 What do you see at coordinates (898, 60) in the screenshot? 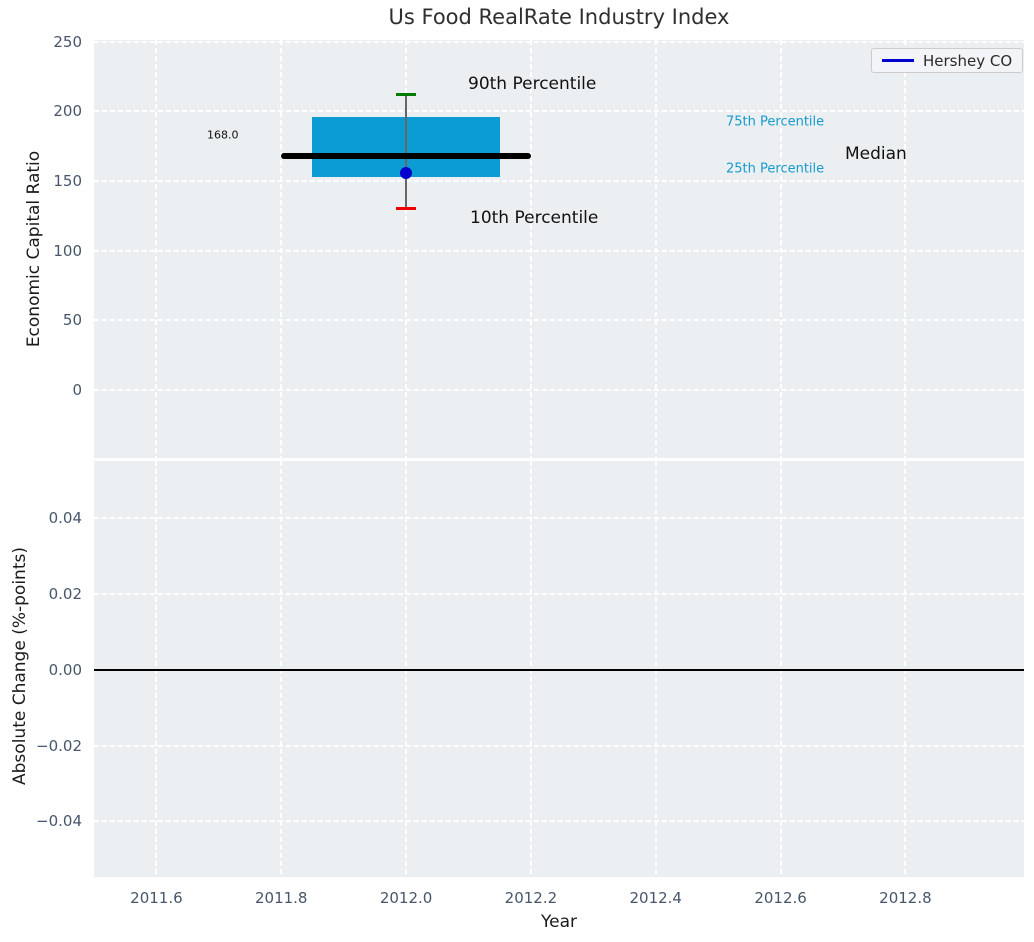
I see `legend-line-icon` at bounding box center [898, 60].